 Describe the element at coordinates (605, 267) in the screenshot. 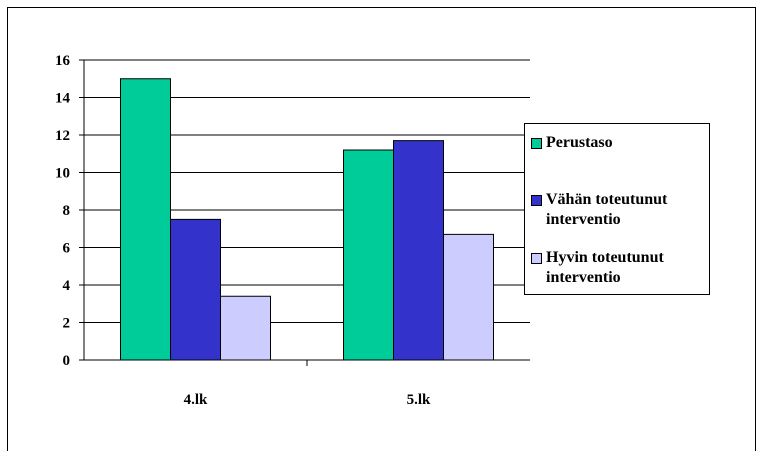

I see `legend-label: Hyvin toteutunut interventio` at that location.